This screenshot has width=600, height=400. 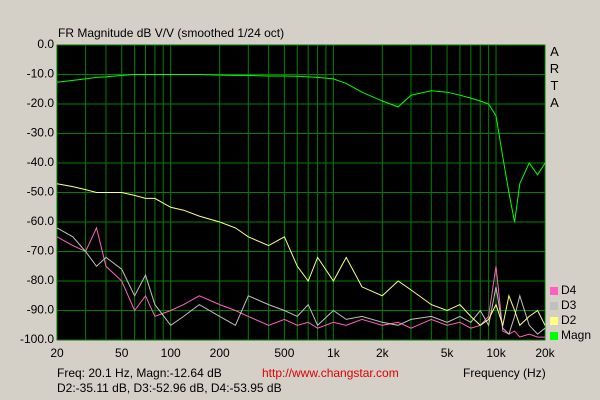 What do you see at coordinates (41, 162) in the screenshot?
I see `y-tick-label: -40.0` at bounding box center [41, 162].